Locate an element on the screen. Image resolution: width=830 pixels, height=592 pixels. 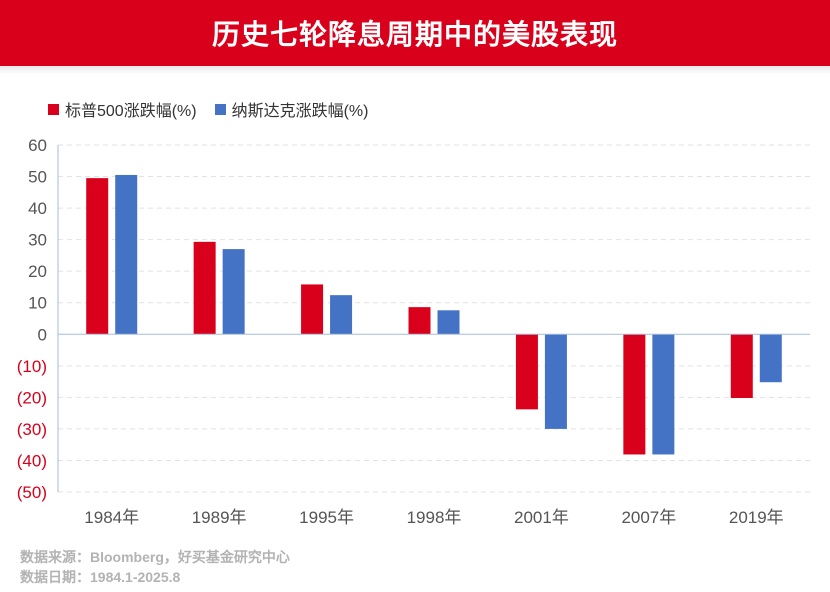
y-tick-label: (50) is located at coordinates (32, 492).